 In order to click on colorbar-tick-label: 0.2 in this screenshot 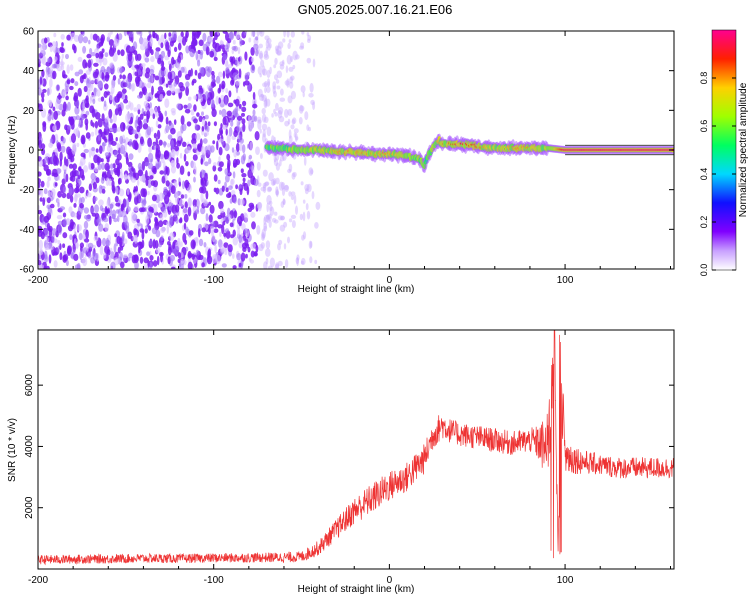, I will do `click(704, 222)`.